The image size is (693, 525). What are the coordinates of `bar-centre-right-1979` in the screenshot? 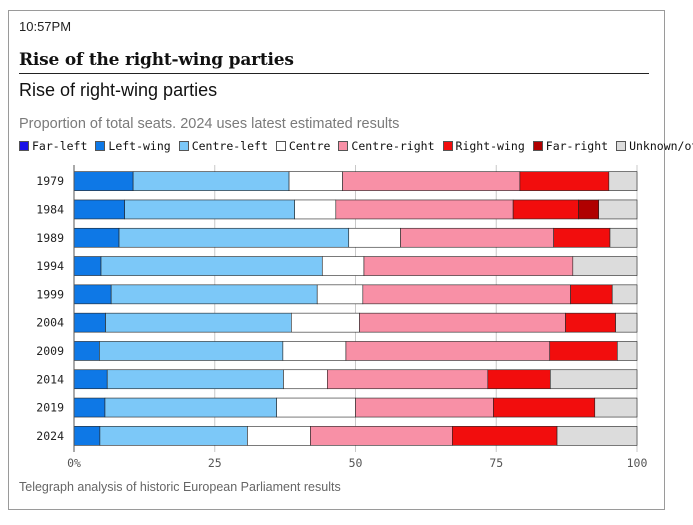 It's located at (431, 181).